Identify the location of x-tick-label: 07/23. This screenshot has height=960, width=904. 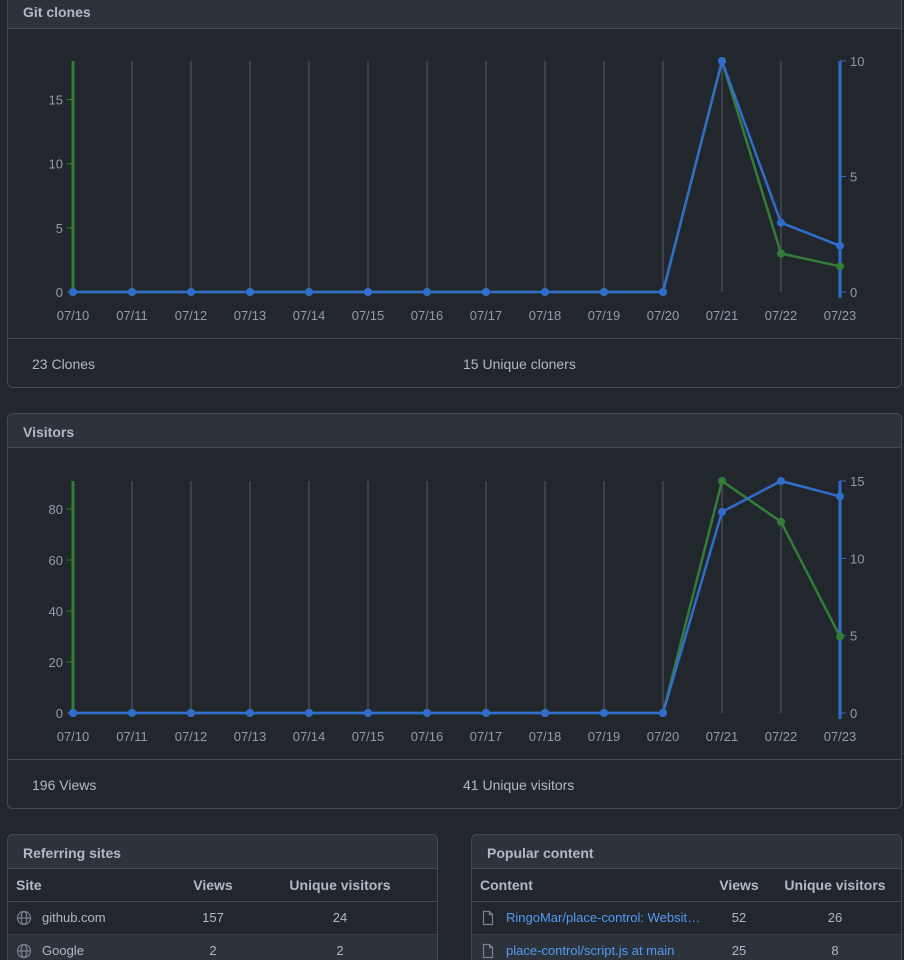
(840, 315).